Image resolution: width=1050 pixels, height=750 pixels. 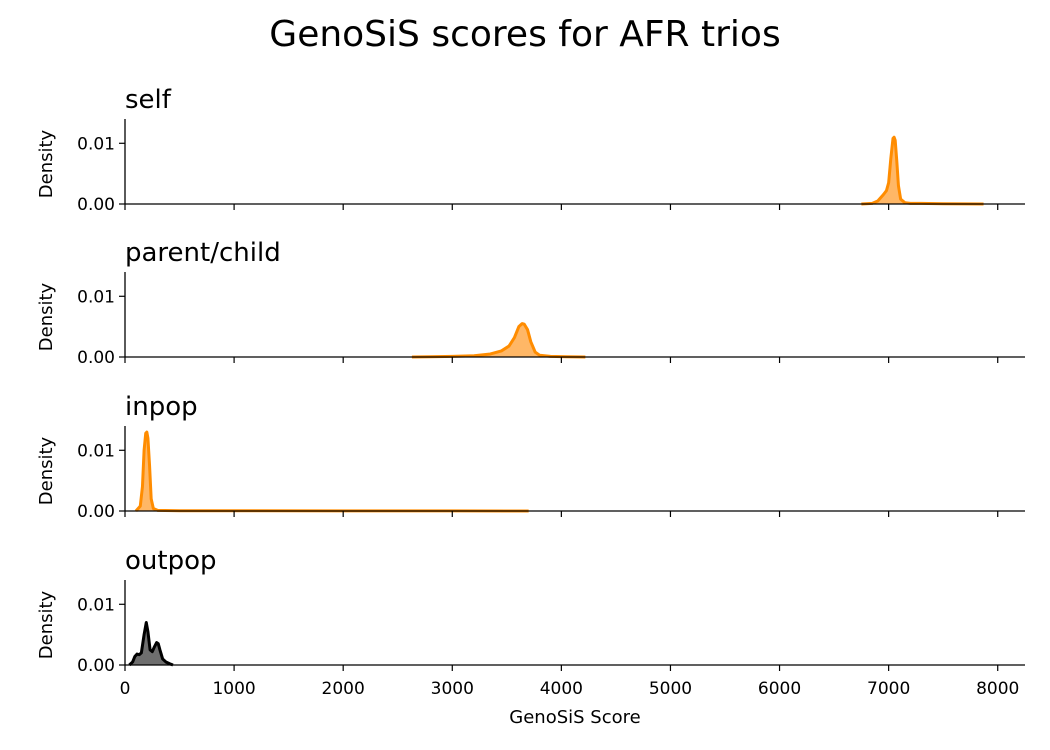 What do you see at coordinates (125, 689) in the screenshot?
I see `x-tick-label: 0` at bounding box center [125, 689].